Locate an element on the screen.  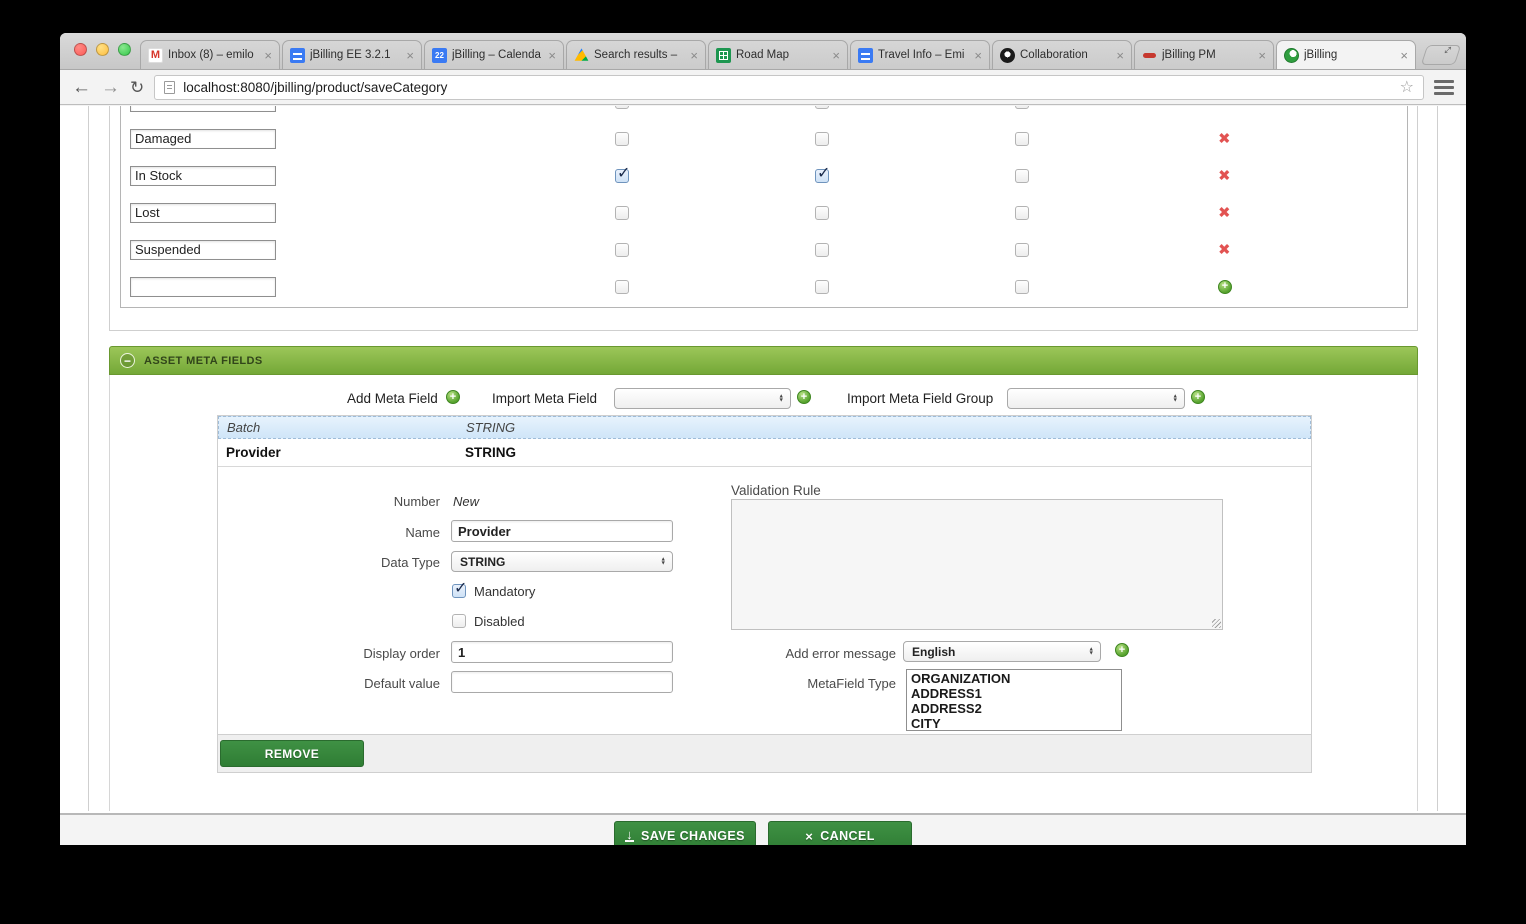
tab-calendar: 22 jBilling – Calenda × is located at coordinates (494, 54).